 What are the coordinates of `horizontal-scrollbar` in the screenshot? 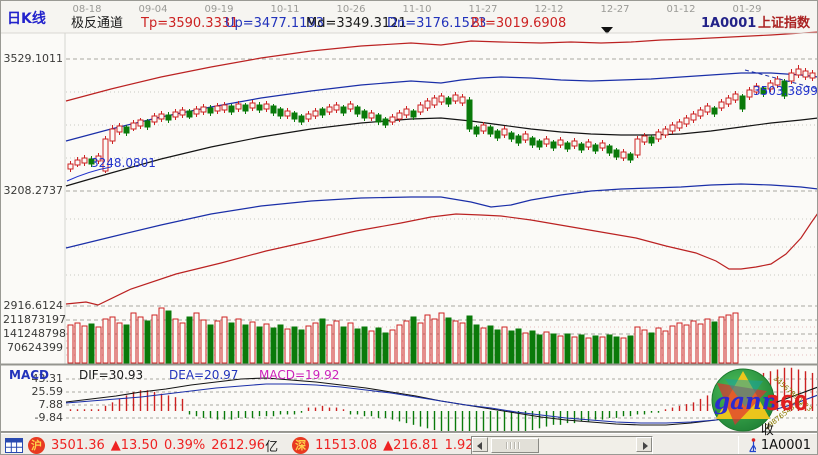 It's located at (562, 445).